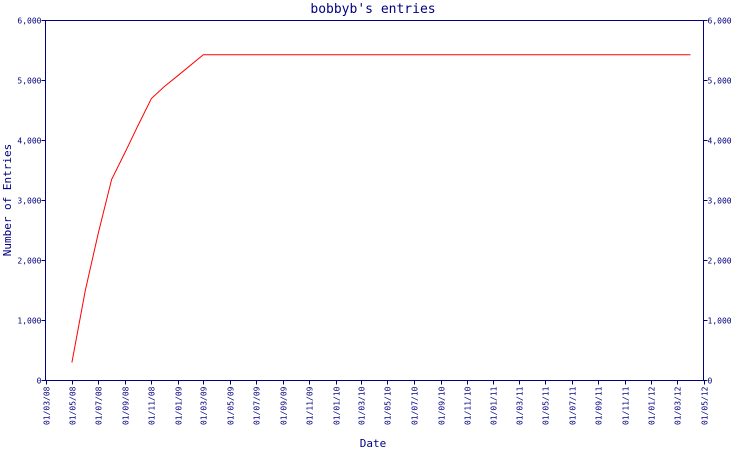  Describe the element at coordinates (626, 405) in the screenshot. I see `x-tick-label: 01/11/11` at that location.